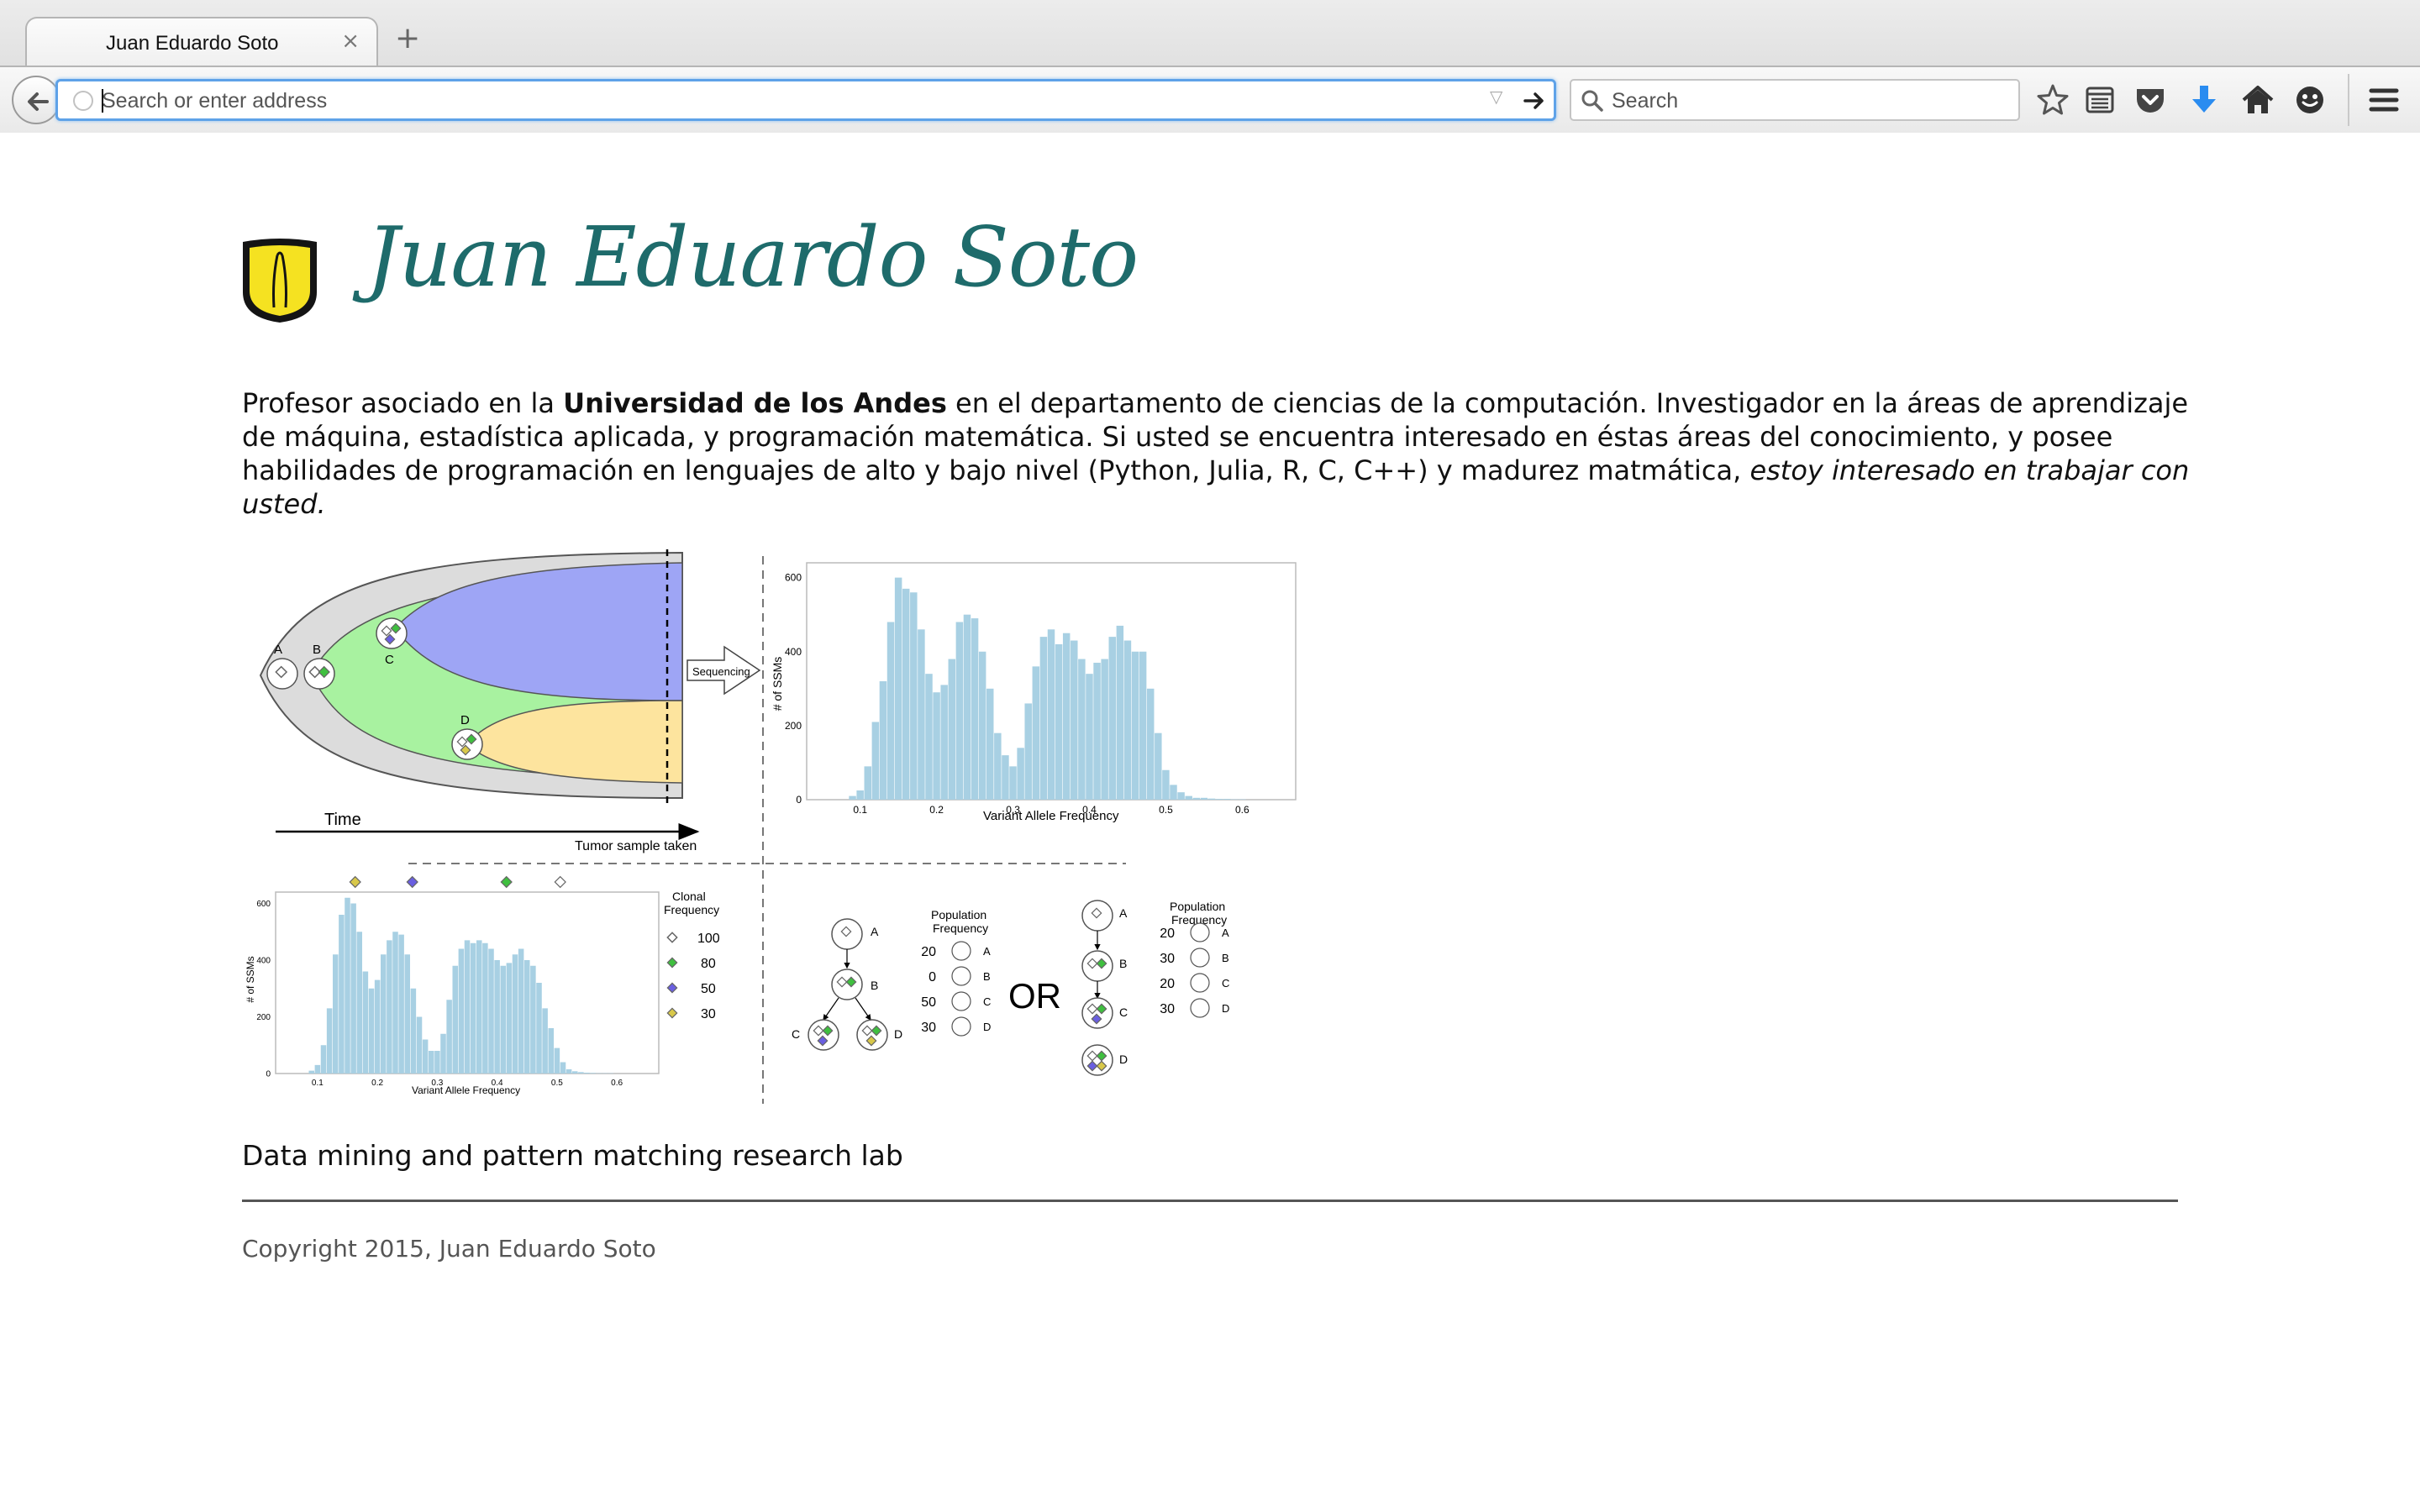 Image resolution: width=2420 pixels, height=1512 pixels. Describe the element at coordinates (2348, 100) in the screenshot. I see `toolbar-separator` at that location.